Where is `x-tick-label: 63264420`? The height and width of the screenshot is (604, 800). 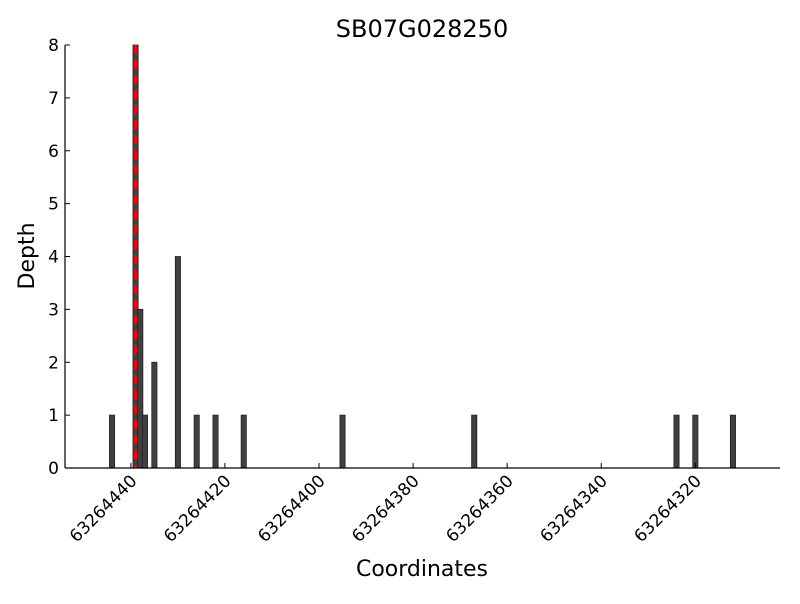
x-tick-label: 63264420 is located at coordinates (197, 508).